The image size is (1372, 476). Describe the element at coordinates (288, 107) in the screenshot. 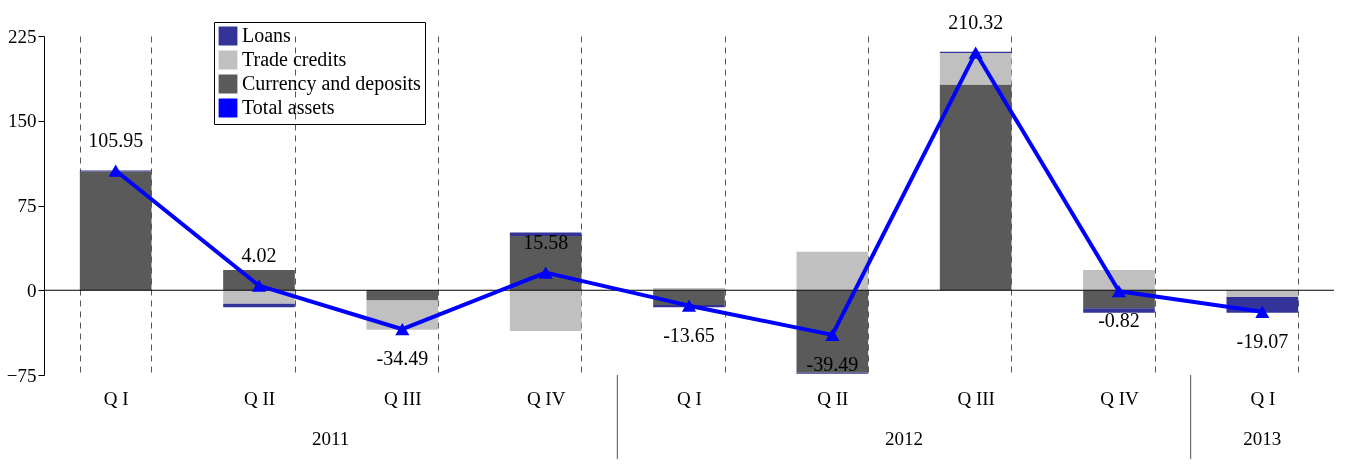

I see `legend-label: Total assets` at that location.